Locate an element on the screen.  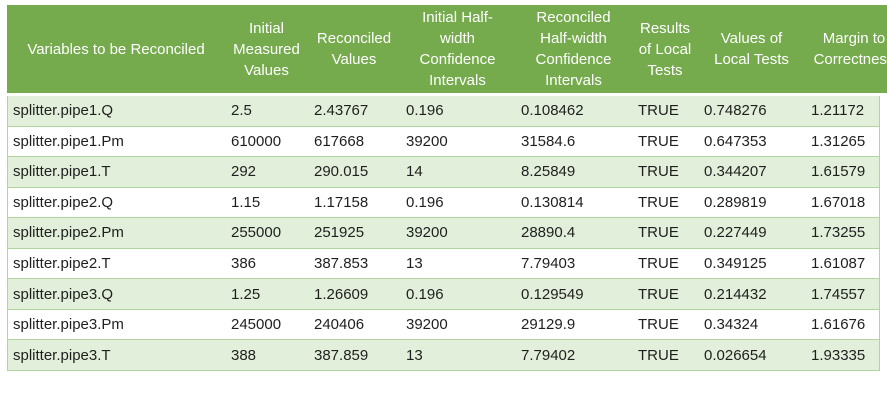
data-cell: 0.647353 is located at coordinates (735, 141).